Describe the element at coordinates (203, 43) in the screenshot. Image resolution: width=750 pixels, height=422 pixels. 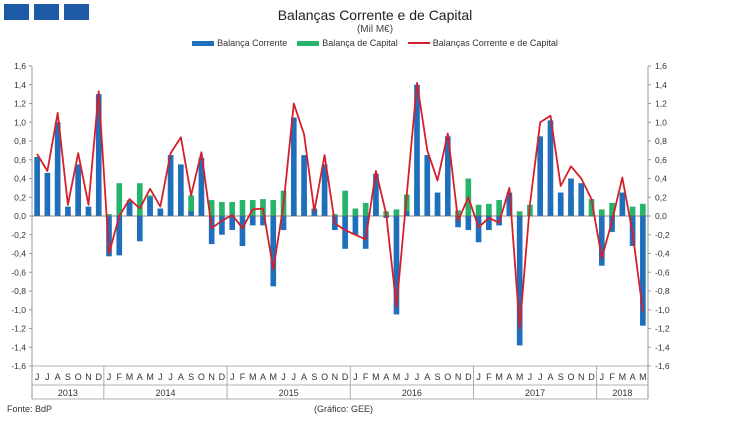
I see `legend-swatch-current` at that location.